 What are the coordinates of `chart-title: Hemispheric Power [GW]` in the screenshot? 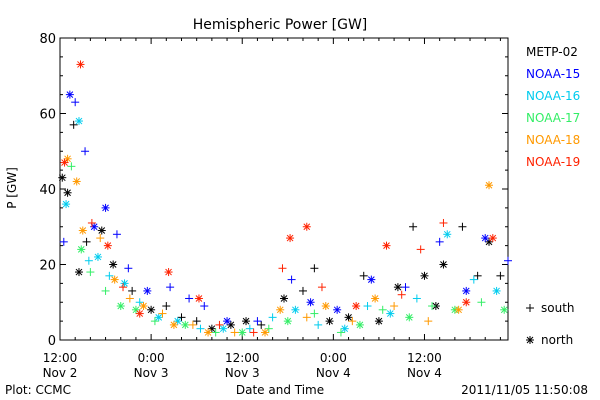 It's located at (280, 25).